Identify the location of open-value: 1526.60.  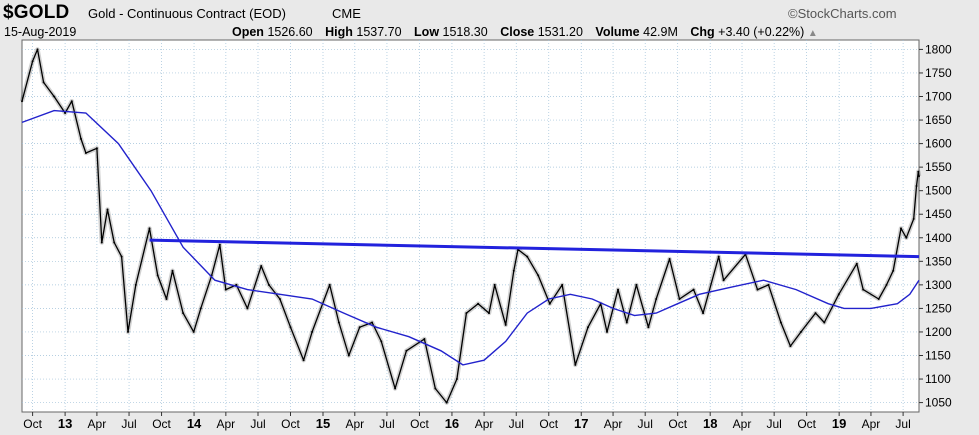
(290, 32).